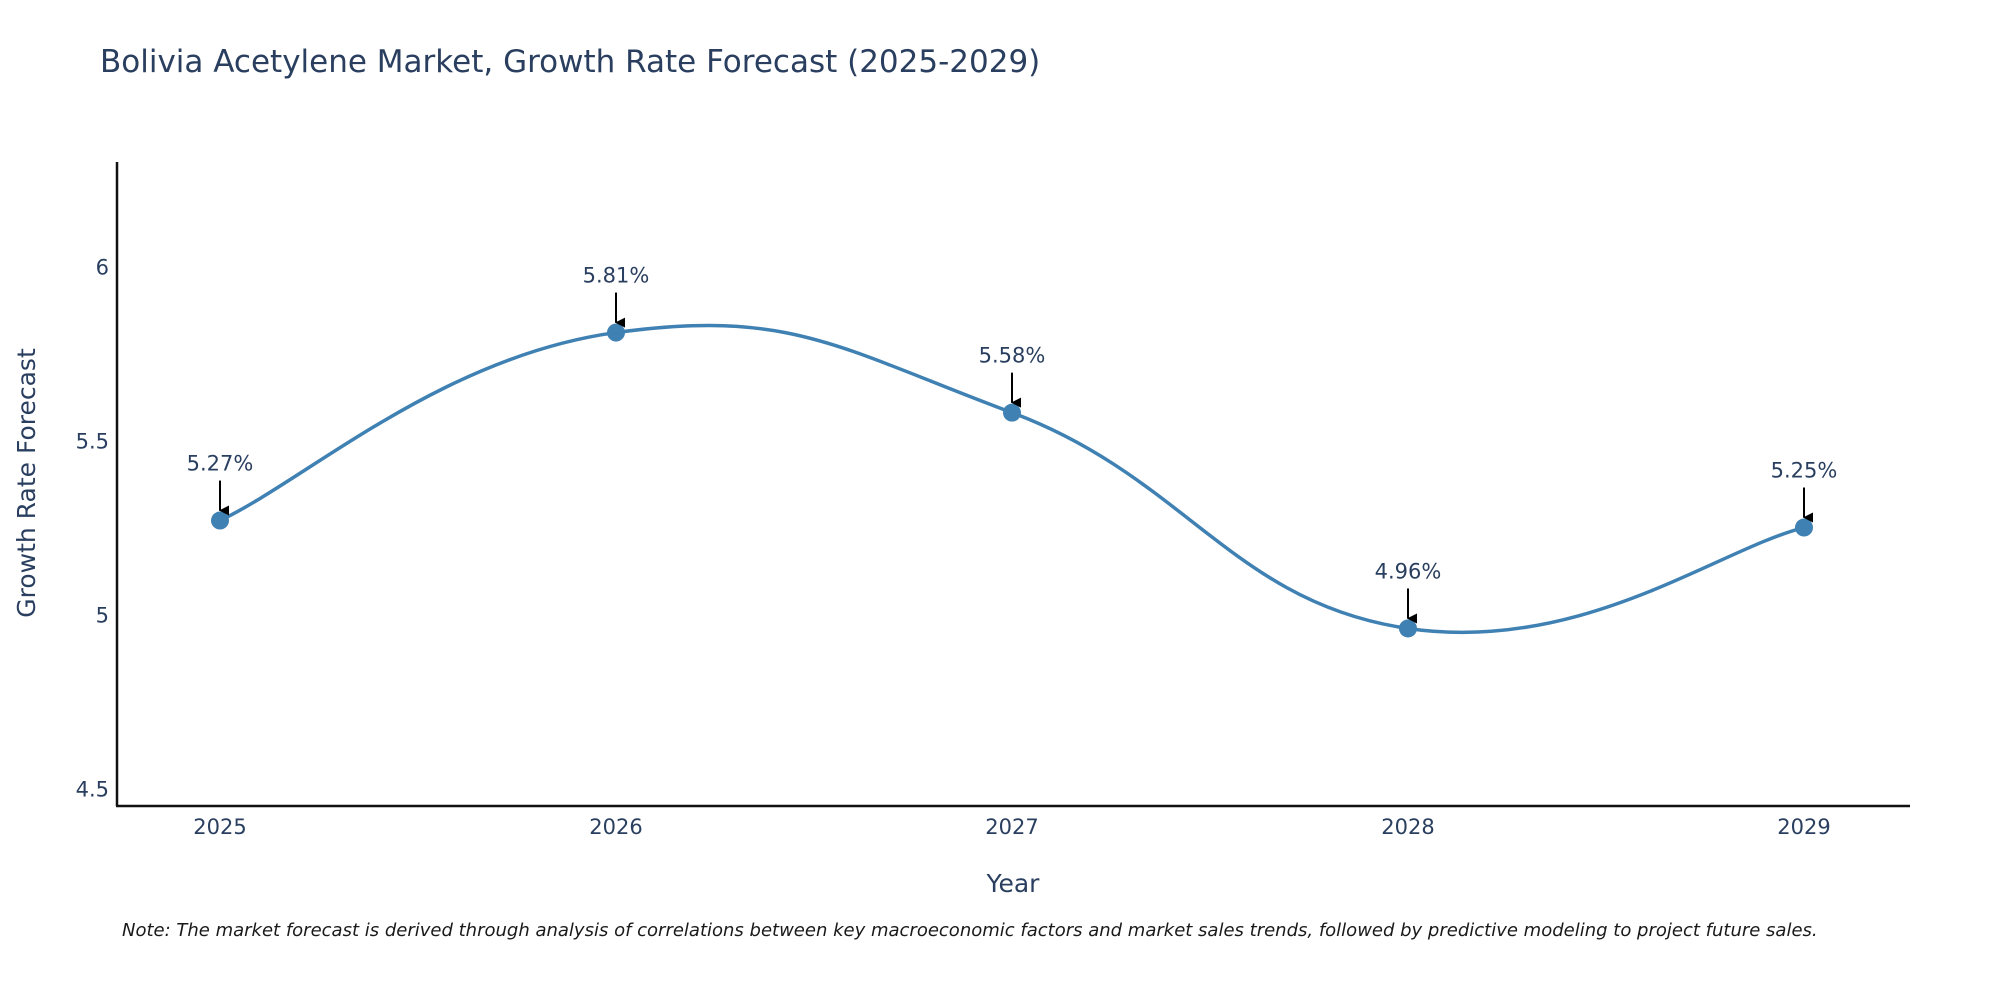 This screenshot has width=2000, height=1000. I want to click on x-tick-label: 2029, so click(1803, 827).